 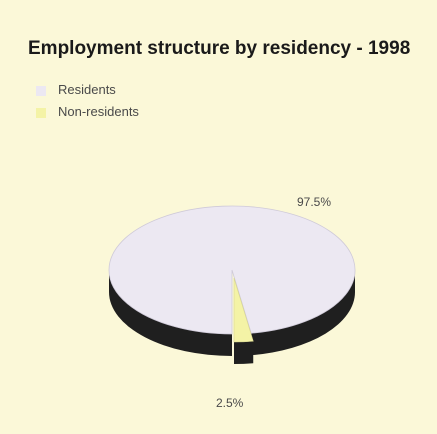 I want to click on data-label-non-residents: 2.5%, so click(x=230, y=403).